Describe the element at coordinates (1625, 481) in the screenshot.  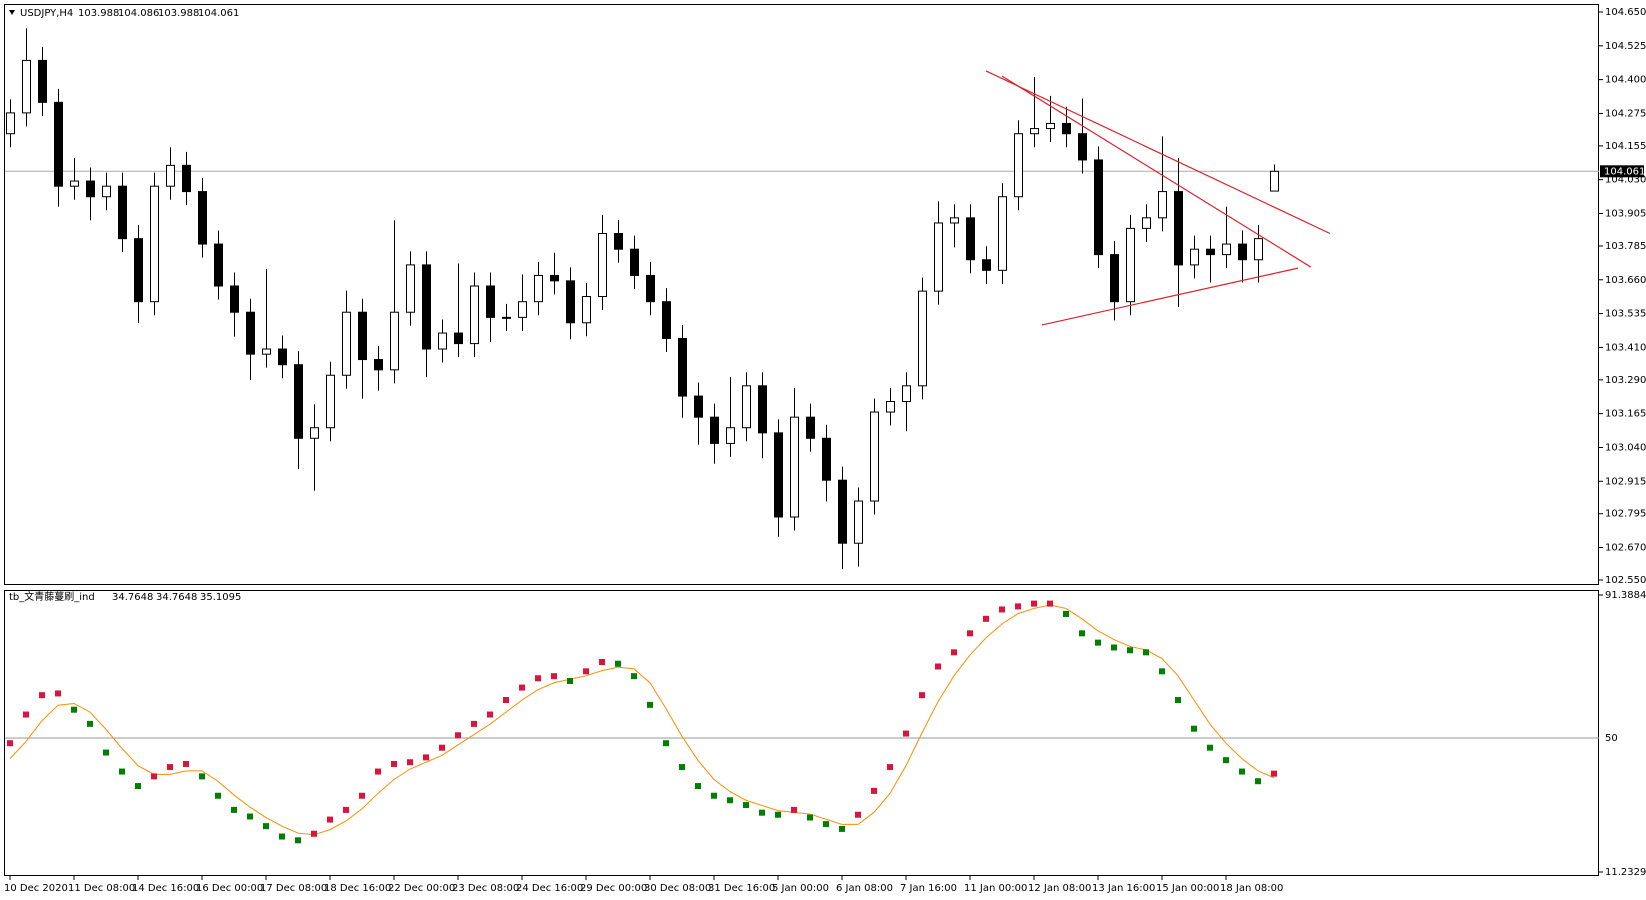
I see `y-tick-label: 102.915` at that location.